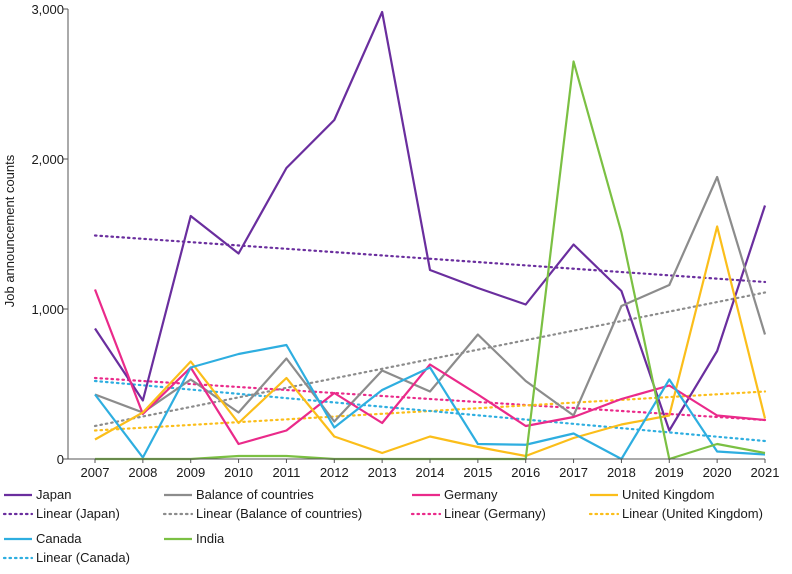  What do you see at coordinates (692, 513) in the screenshot?
I see `legend-label: Linear (United Kingdom)` at bounding box center [692, 513].